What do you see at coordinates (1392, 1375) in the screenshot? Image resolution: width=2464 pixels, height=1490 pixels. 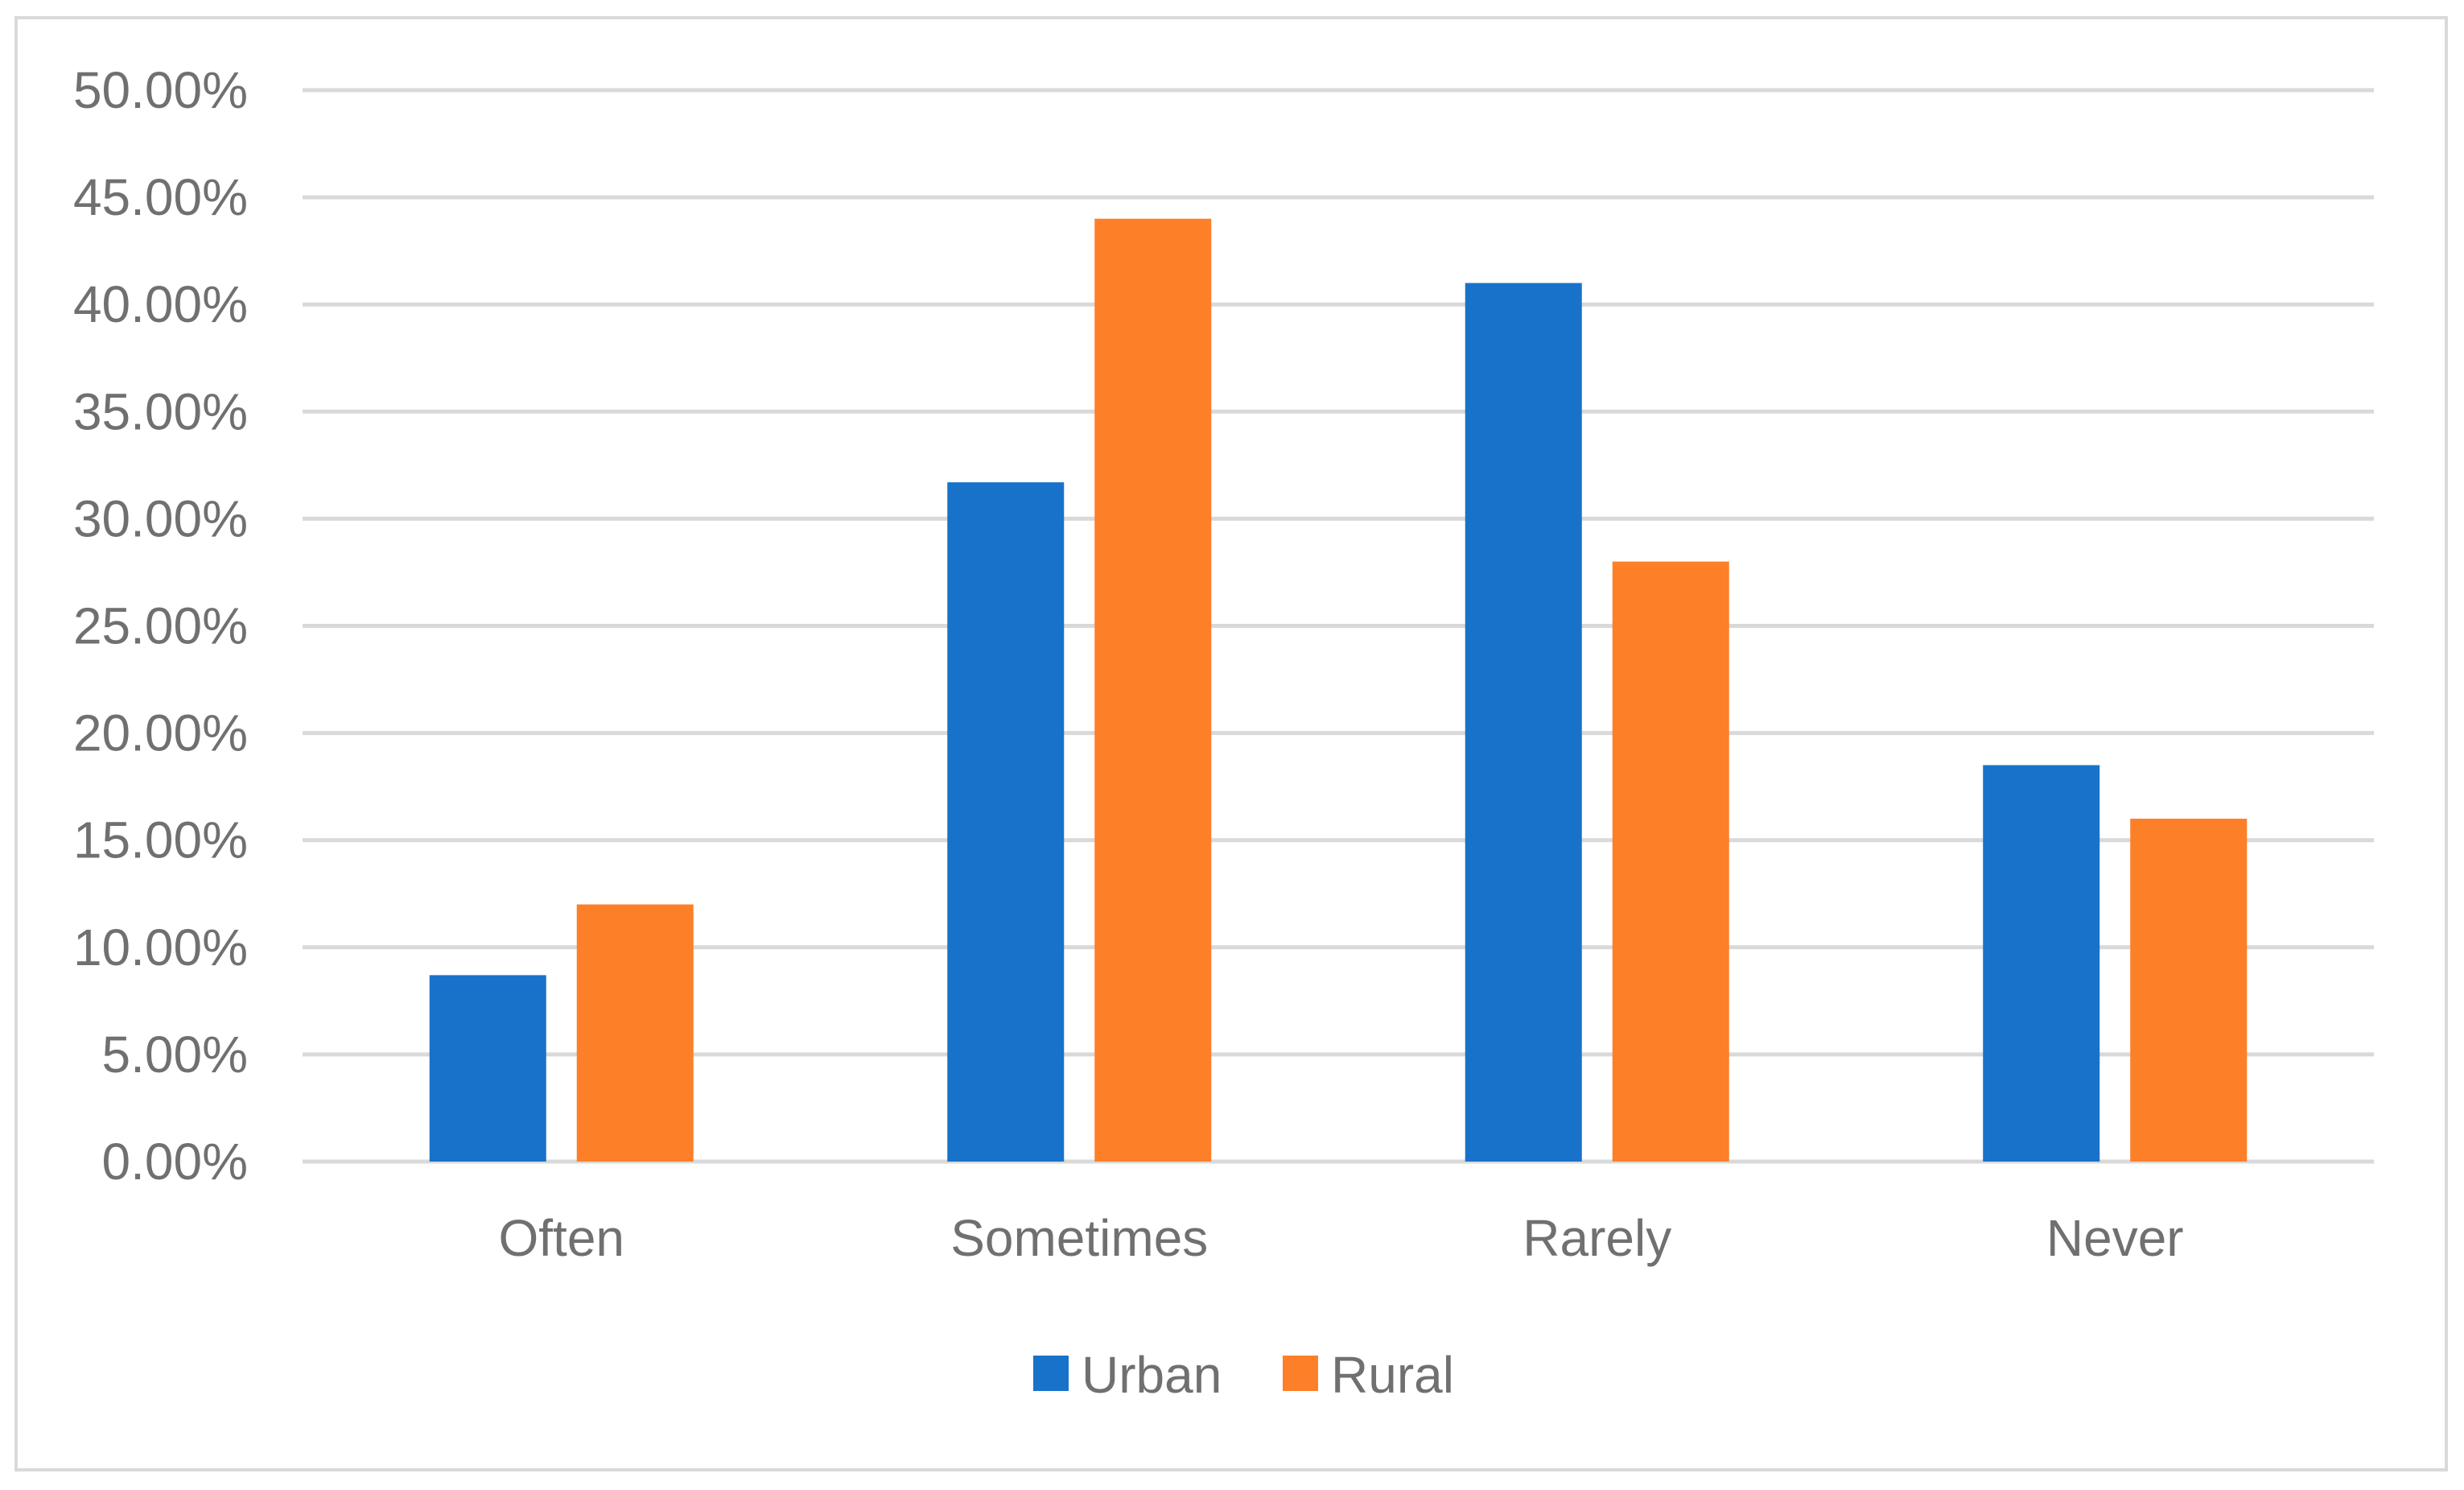 I see `legend-label-rural: Rural` at bounding box center [1392, 1375].